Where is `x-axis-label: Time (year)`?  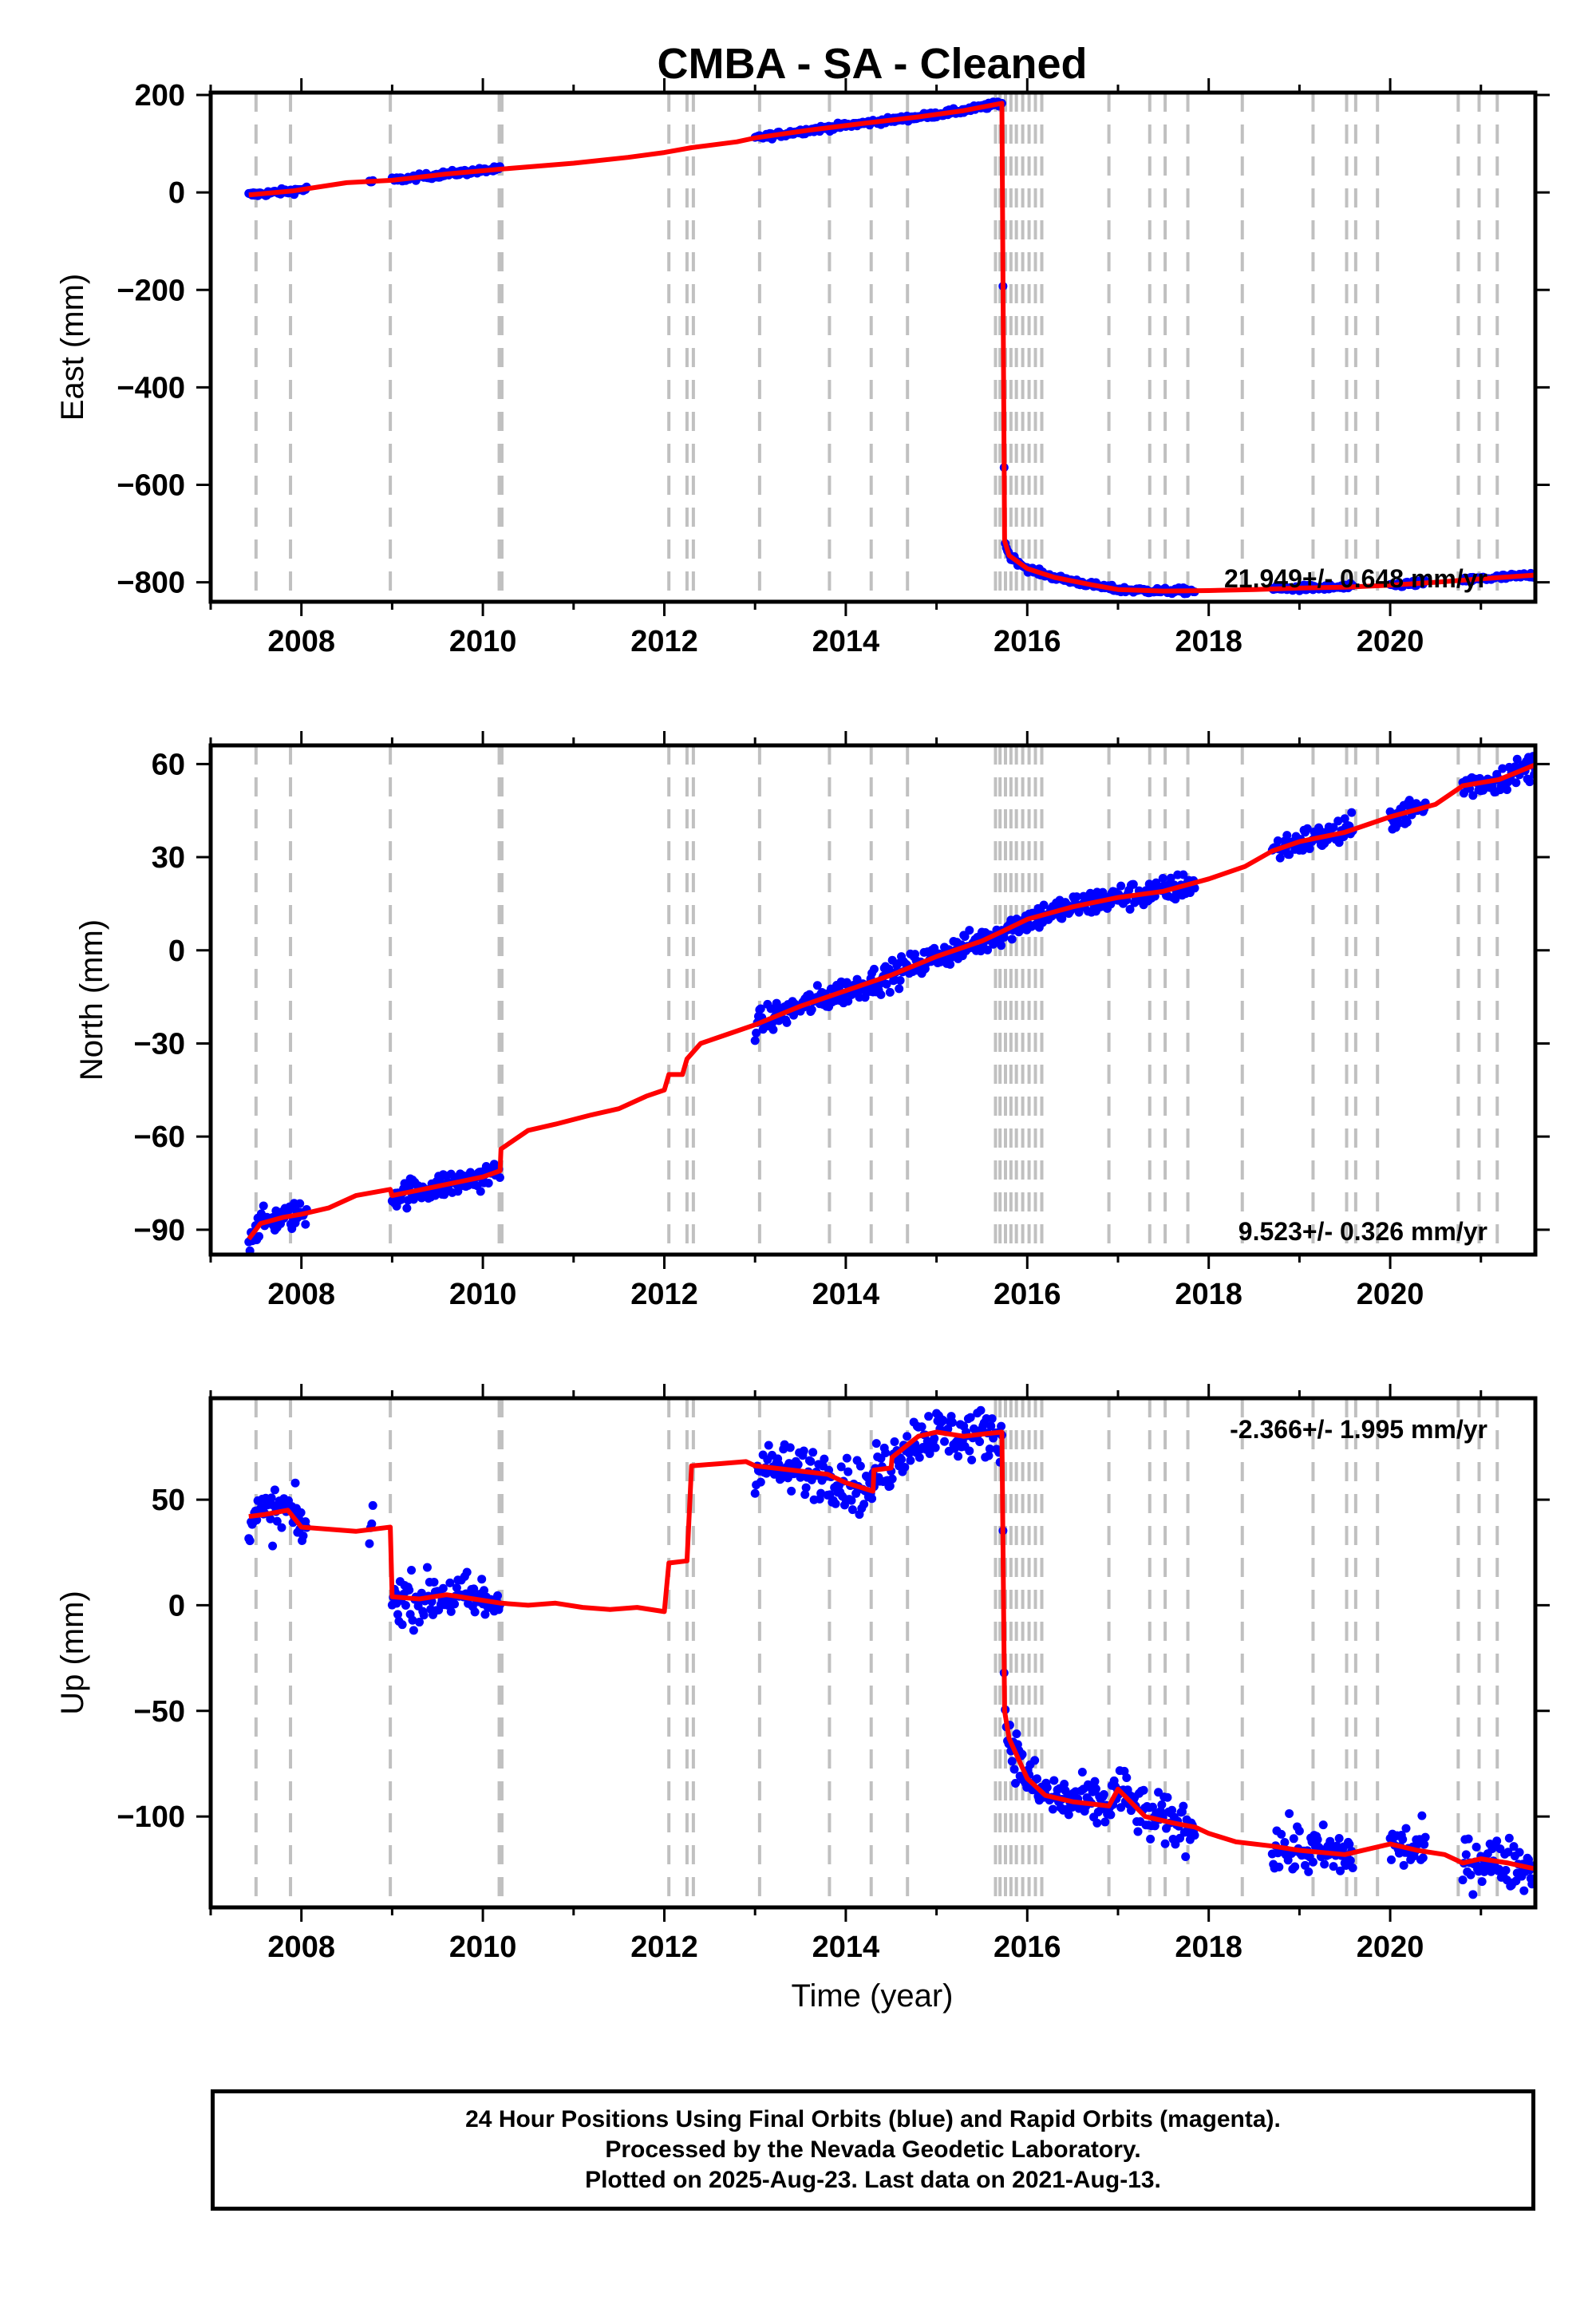
x-axis-label: Time (year) is located at coordinates (873, 1996).